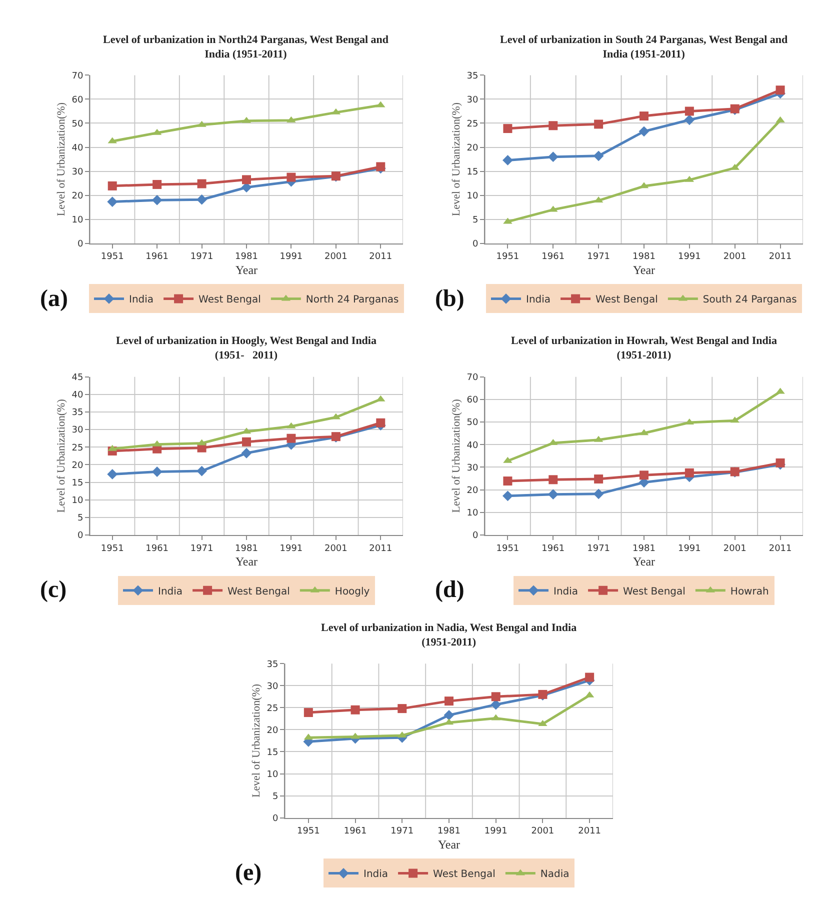  Describe the element at coordinates (472, 172) in the screenshot. I see `y-tick-label: 15` at that location.